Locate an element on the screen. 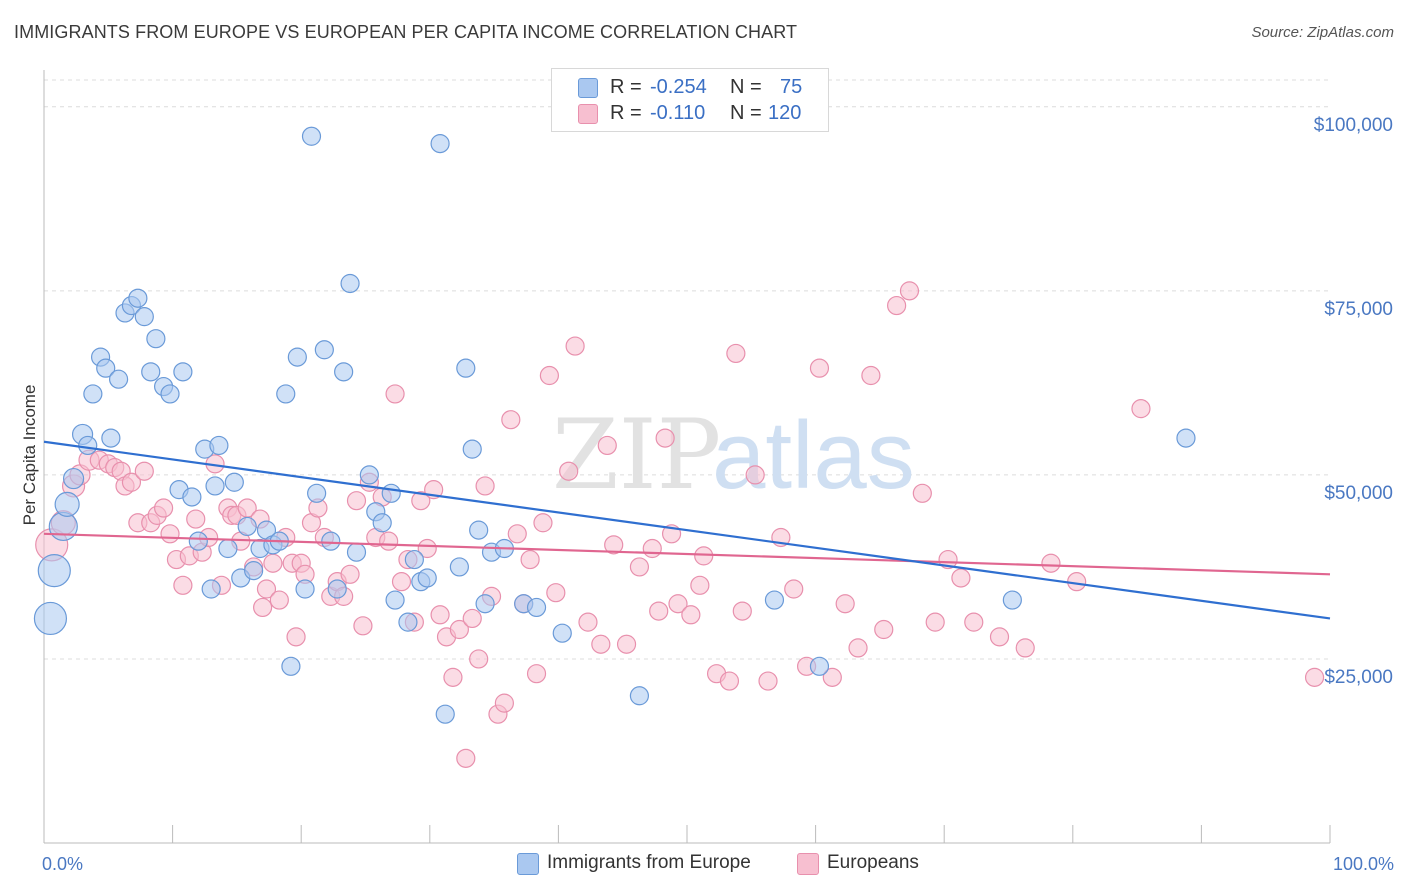  legend-n-value: 75 is located at coordinates (791, 87).